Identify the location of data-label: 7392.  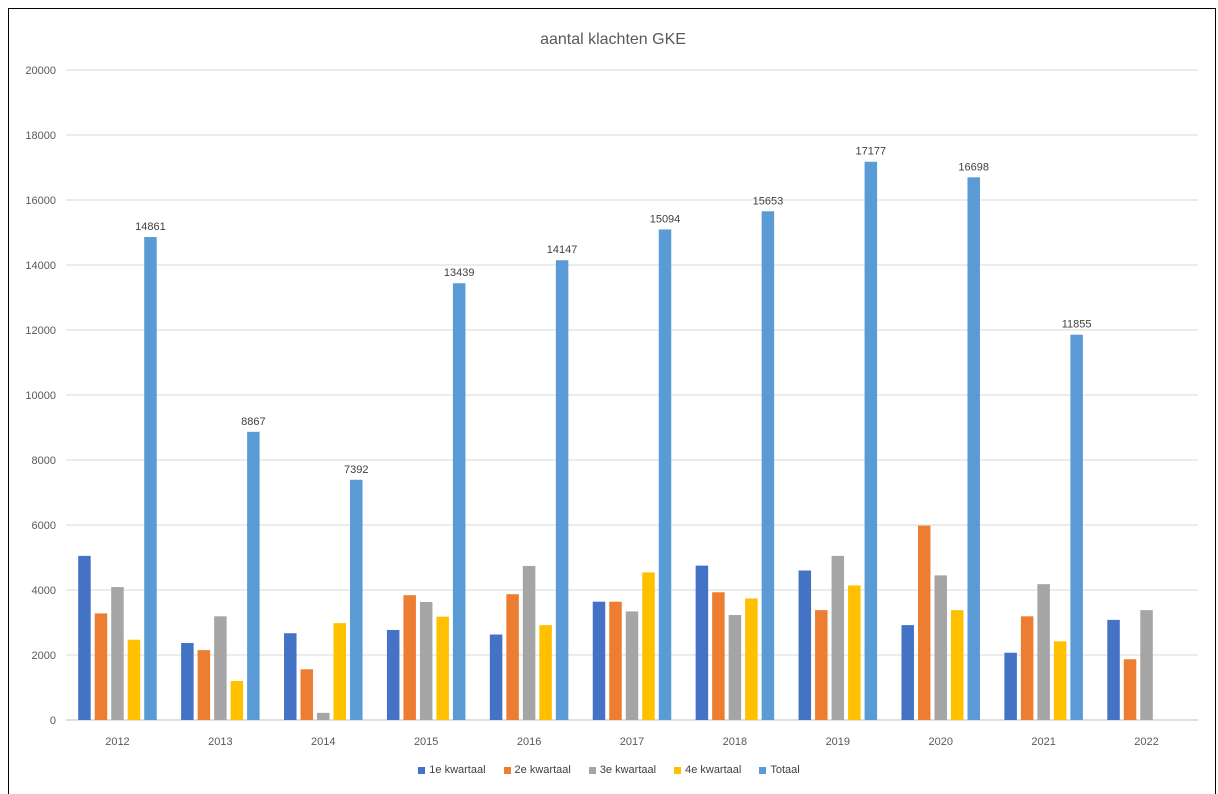
(356, 470).